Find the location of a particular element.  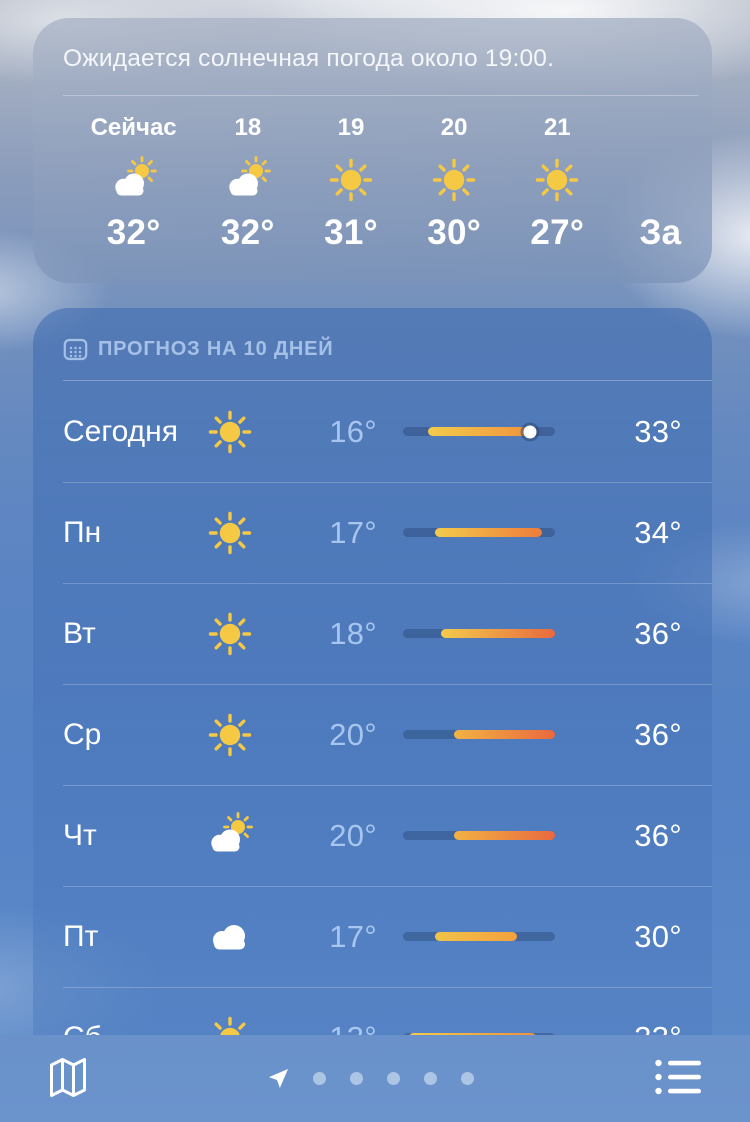

day-forecast-row: Сегодня 16° 33° is located at coordinates (372, 431).